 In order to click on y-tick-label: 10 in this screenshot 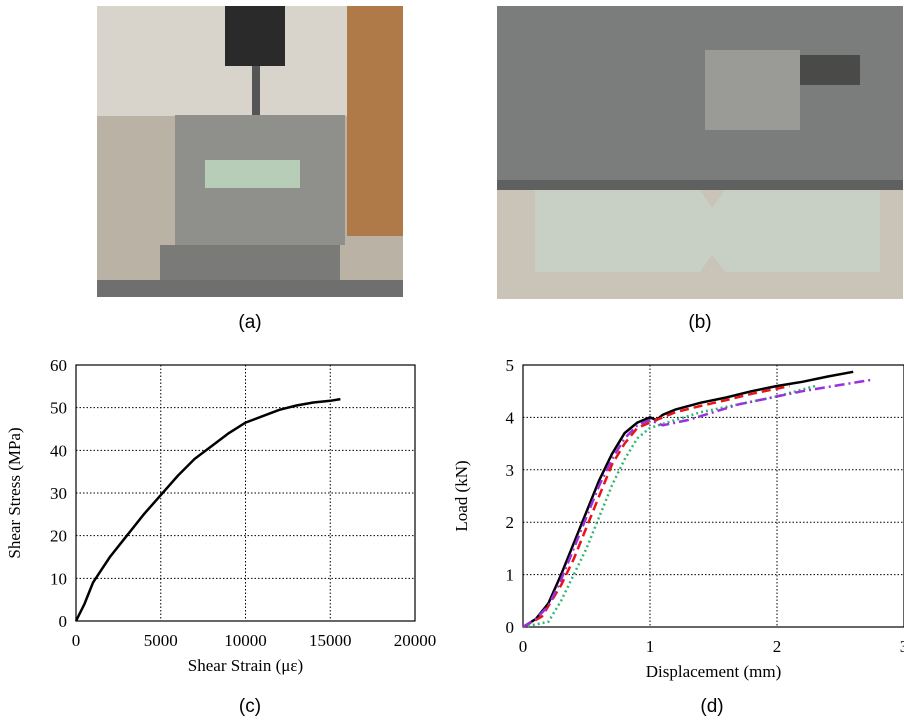, I will do `click(58, 578)`.